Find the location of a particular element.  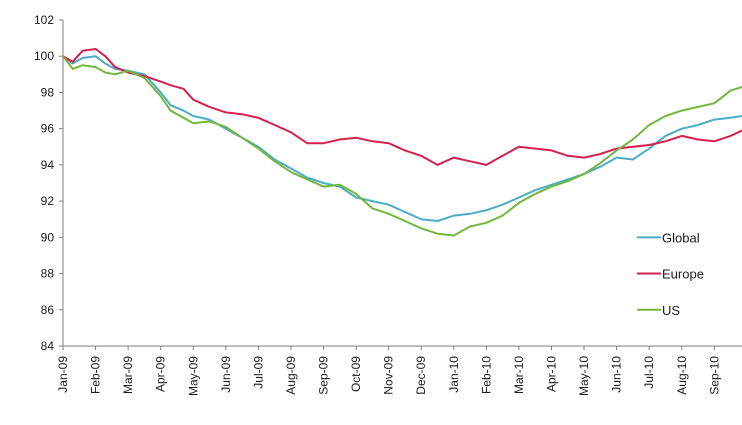

x-tick-label: May-10 is located at coordinates (584, 376).